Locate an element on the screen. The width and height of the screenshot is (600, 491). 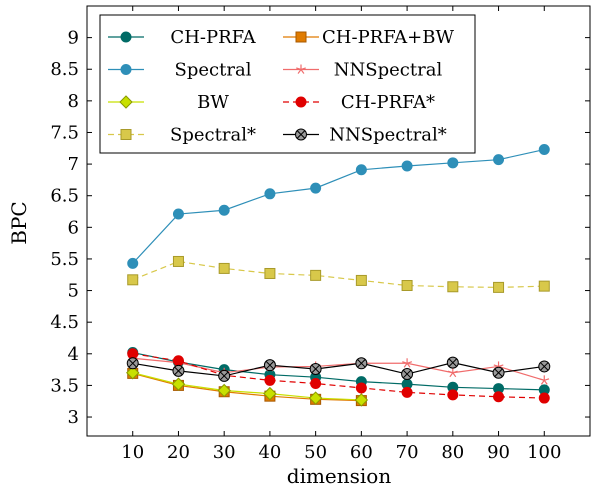
legend-item: Spectral is located at coordinates (180, 70).